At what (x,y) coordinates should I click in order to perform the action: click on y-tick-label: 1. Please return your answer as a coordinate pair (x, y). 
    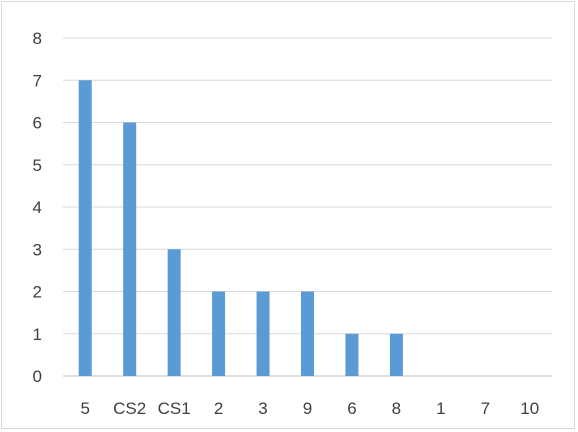
    Looking at the image, I should click on (37, 334).